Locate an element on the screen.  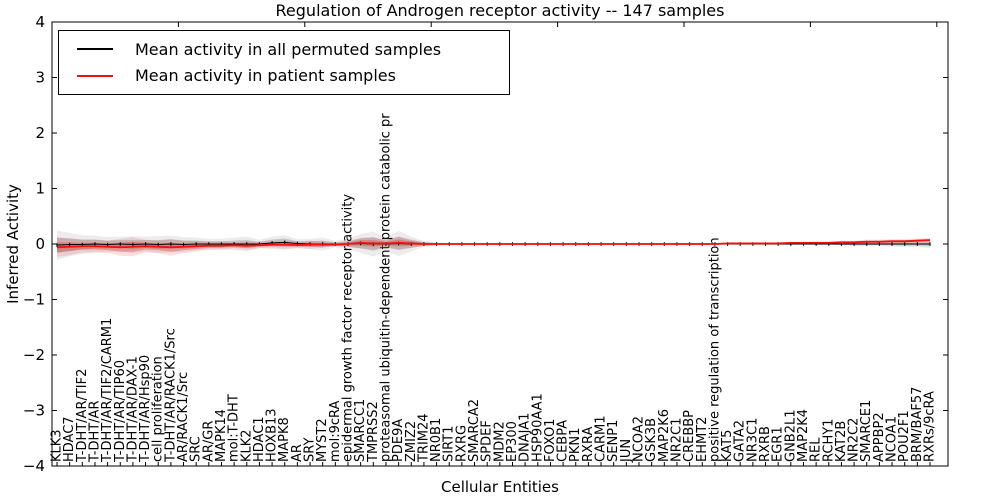
x-tick-label: DNAJA1 is located at coordinates (525, 437).